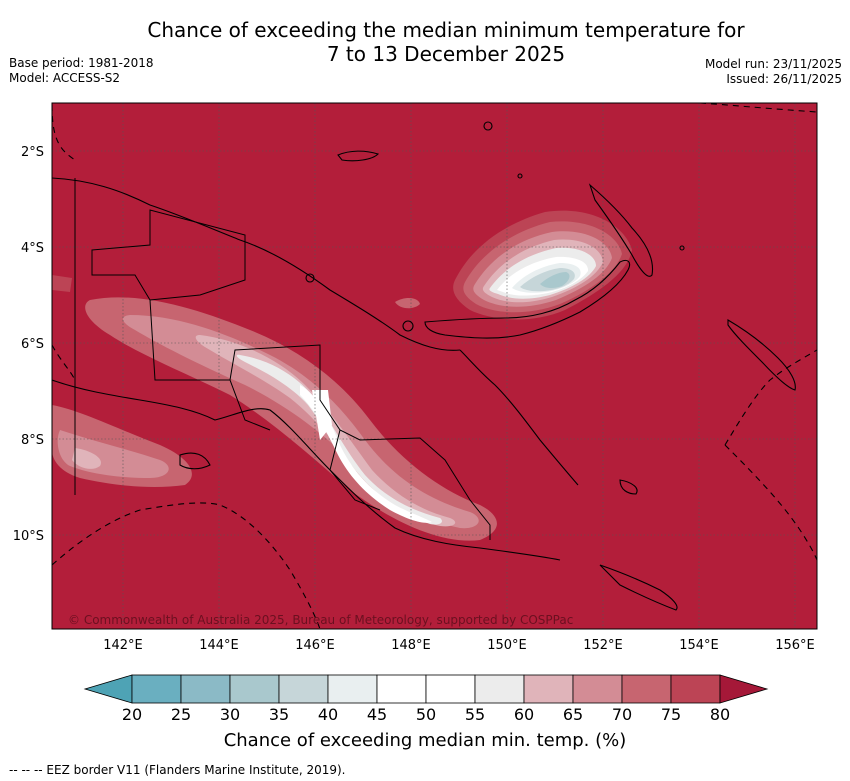 This screenshot has height=781, width=850. Describe the element at coordinates (279, 714) in the screenshot. I see `colorbar-tick-label: 35` at that location.